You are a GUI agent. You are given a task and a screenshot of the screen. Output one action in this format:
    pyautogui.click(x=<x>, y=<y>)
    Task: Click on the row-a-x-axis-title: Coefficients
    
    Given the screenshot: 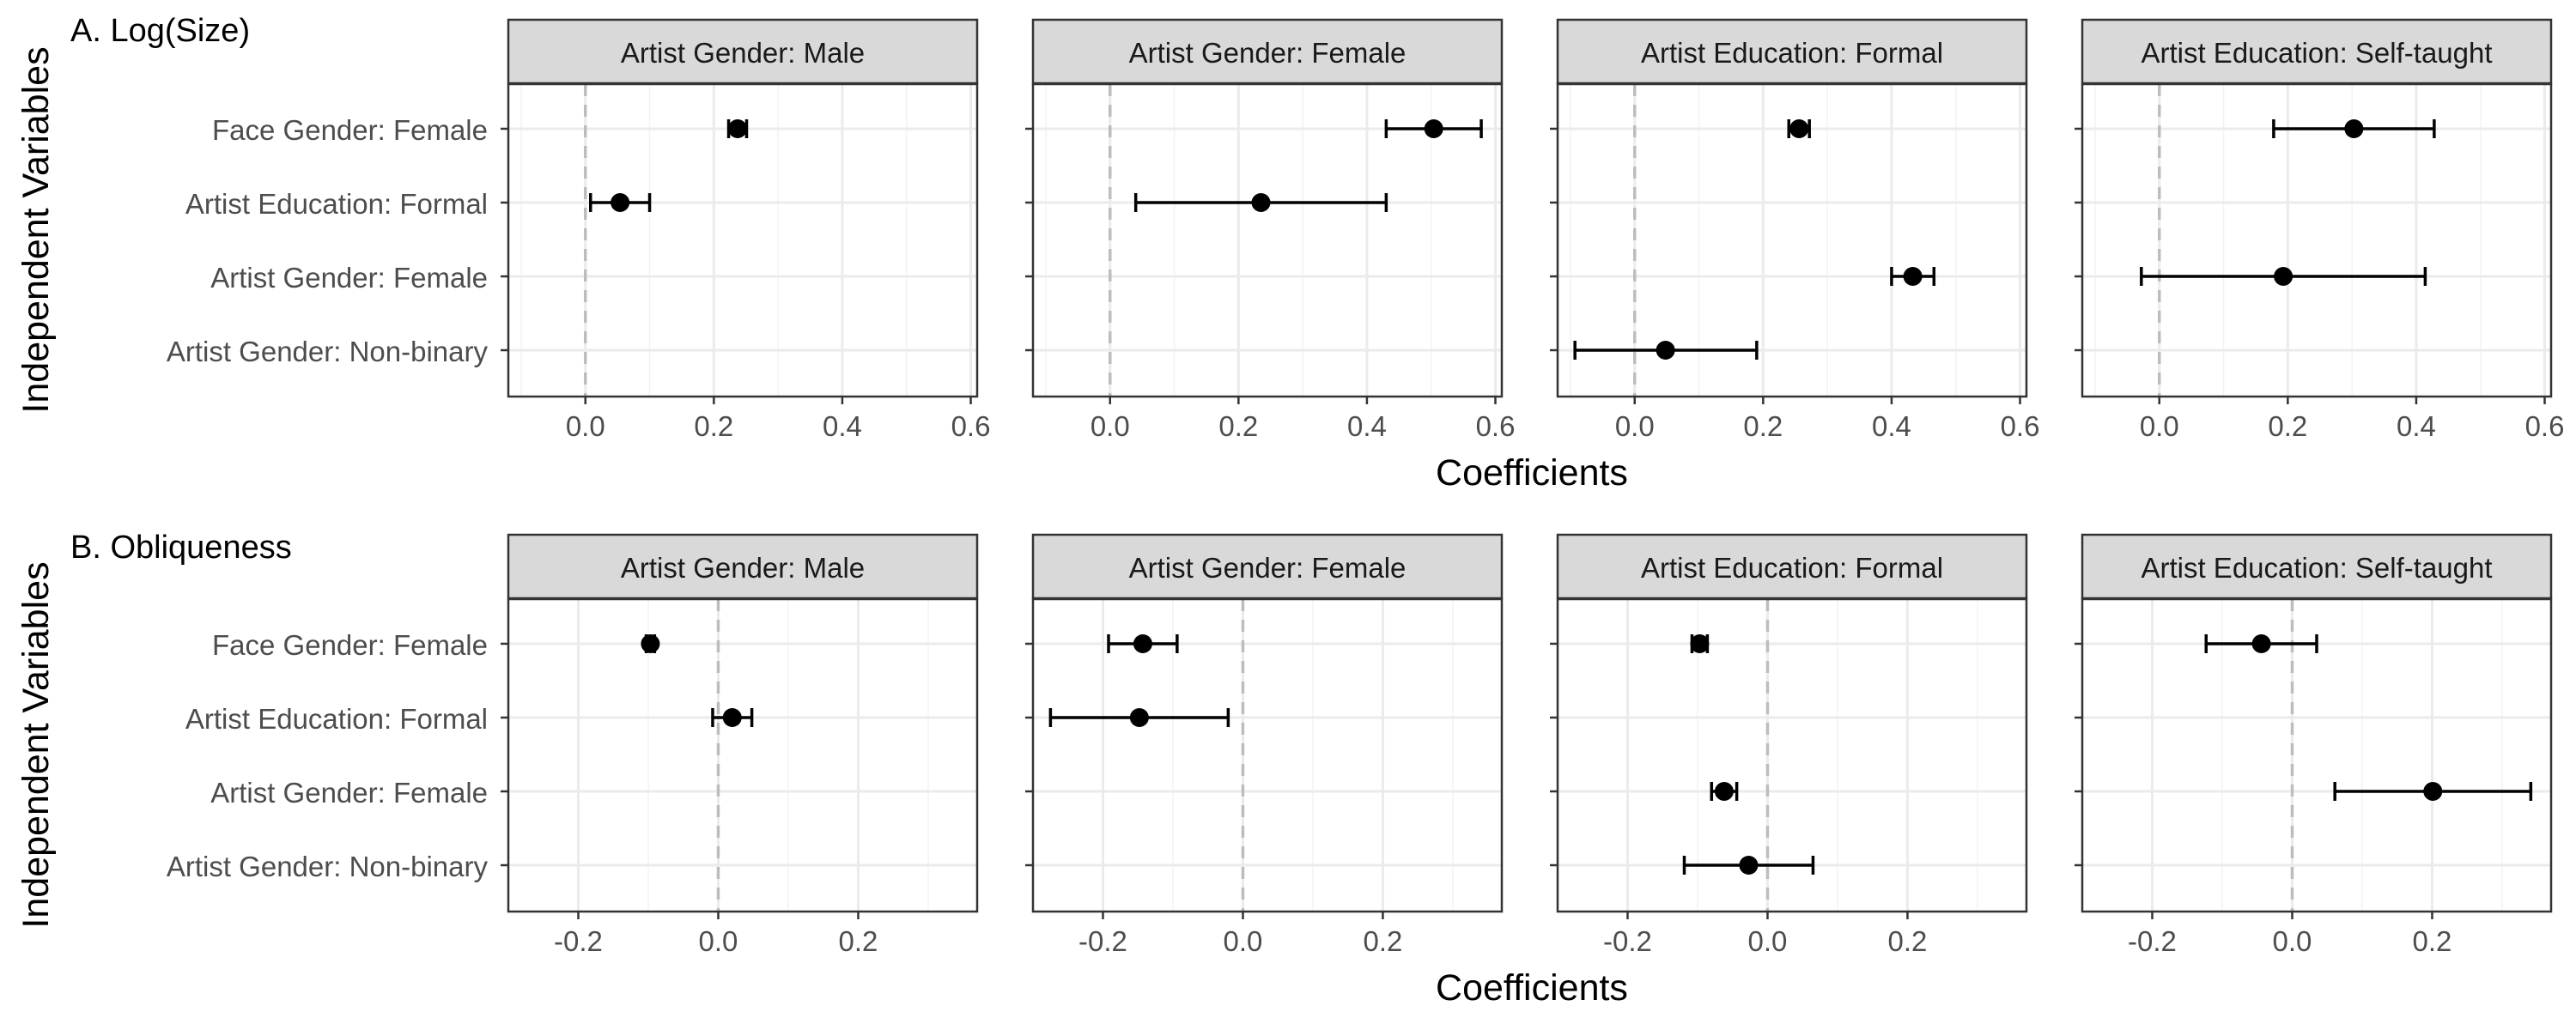 What is the action you would take?
    pyautogui.click(x=1532, y=473)
    